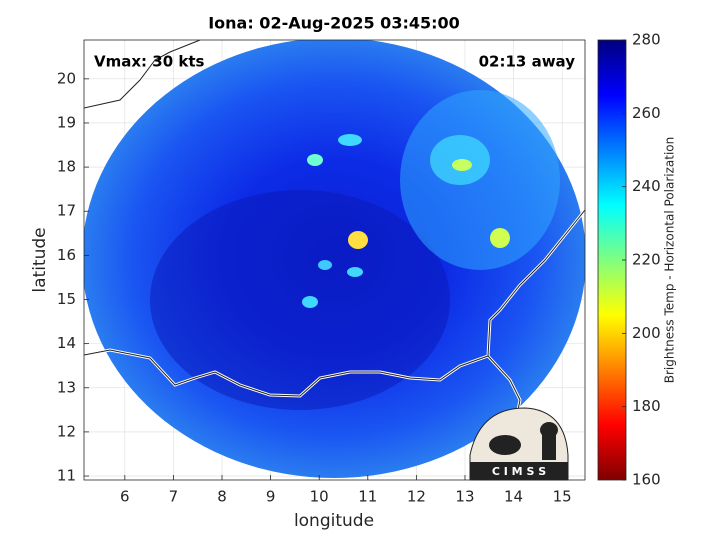 Image resolution: width=720 pixels, height=540 pixels. What do you see at coordinates (66, 387) in the screenshot?
I see `y-tick-label: 13` at bounding box center [66, 387].